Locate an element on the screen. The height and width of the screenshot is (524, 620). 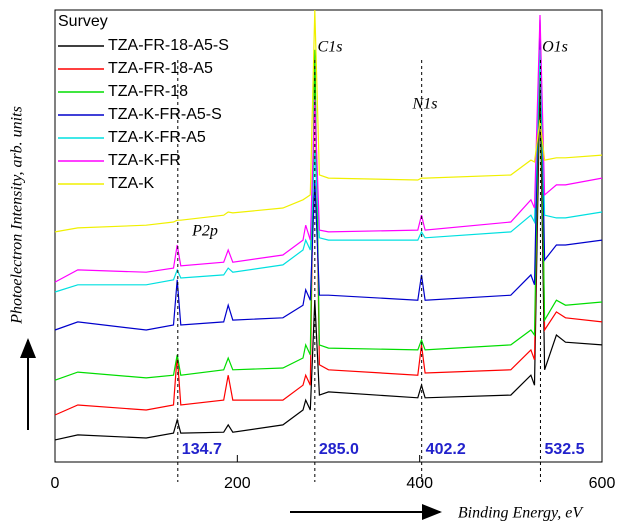
peak-annotation: N1s is located at coordinates (425, 104).